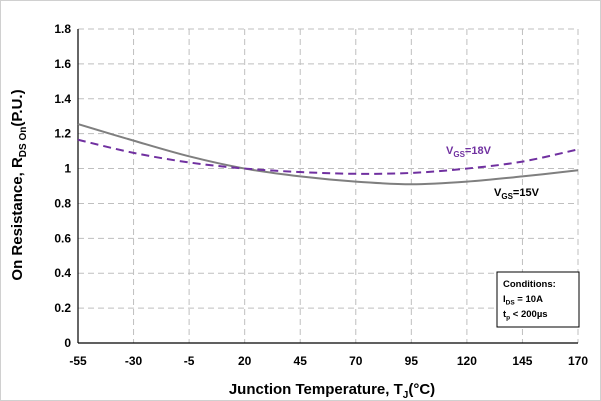 The height and width of the screenshot is (401, 601). Describe the element at coordinates (245, 361) in the screenshot. I see `x-tick-label-3: 20` at that location.